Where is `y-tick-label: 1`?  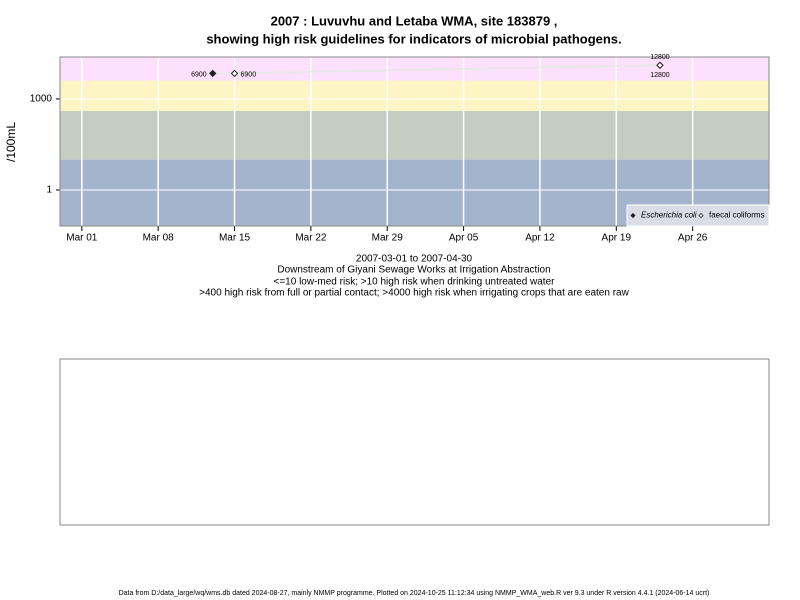 y-tick-label: 1 is located at coordinates (49, 190).